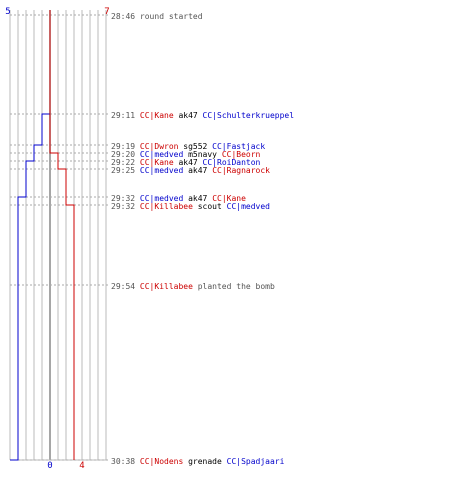 Image resolution: width=450 pixels, height=500 pixels. I want to click on ct-player-name: CC|Schulterkrueppel, so click(249, 115).